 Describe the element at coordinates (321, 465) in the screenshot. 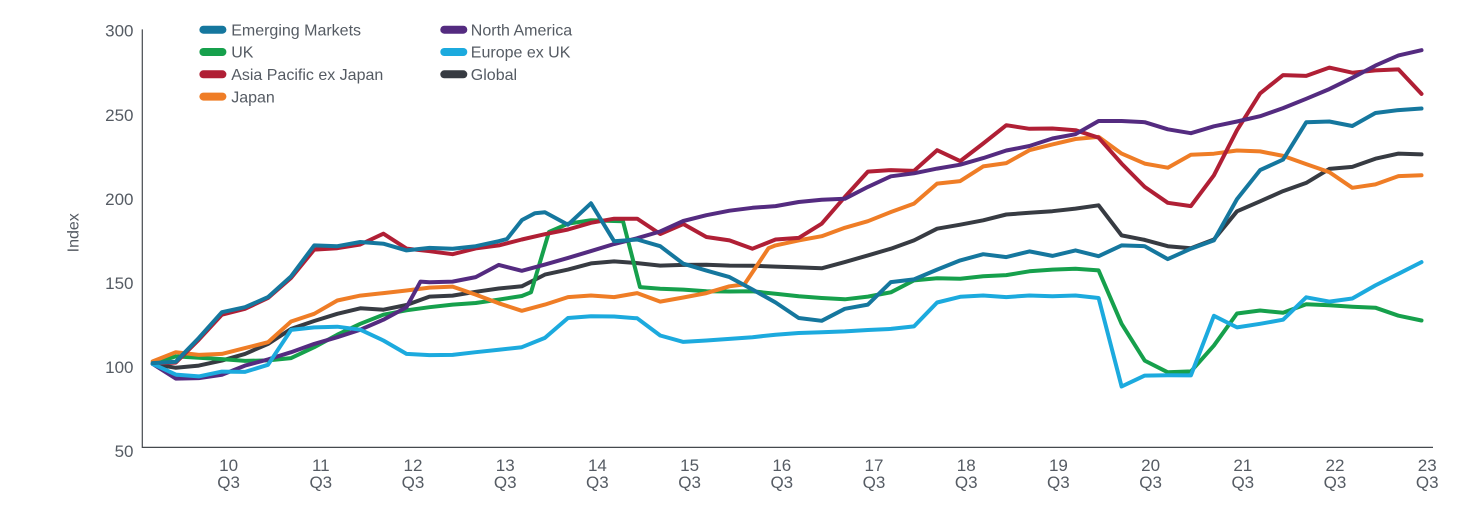

I see `svg-text: 11` at that location.